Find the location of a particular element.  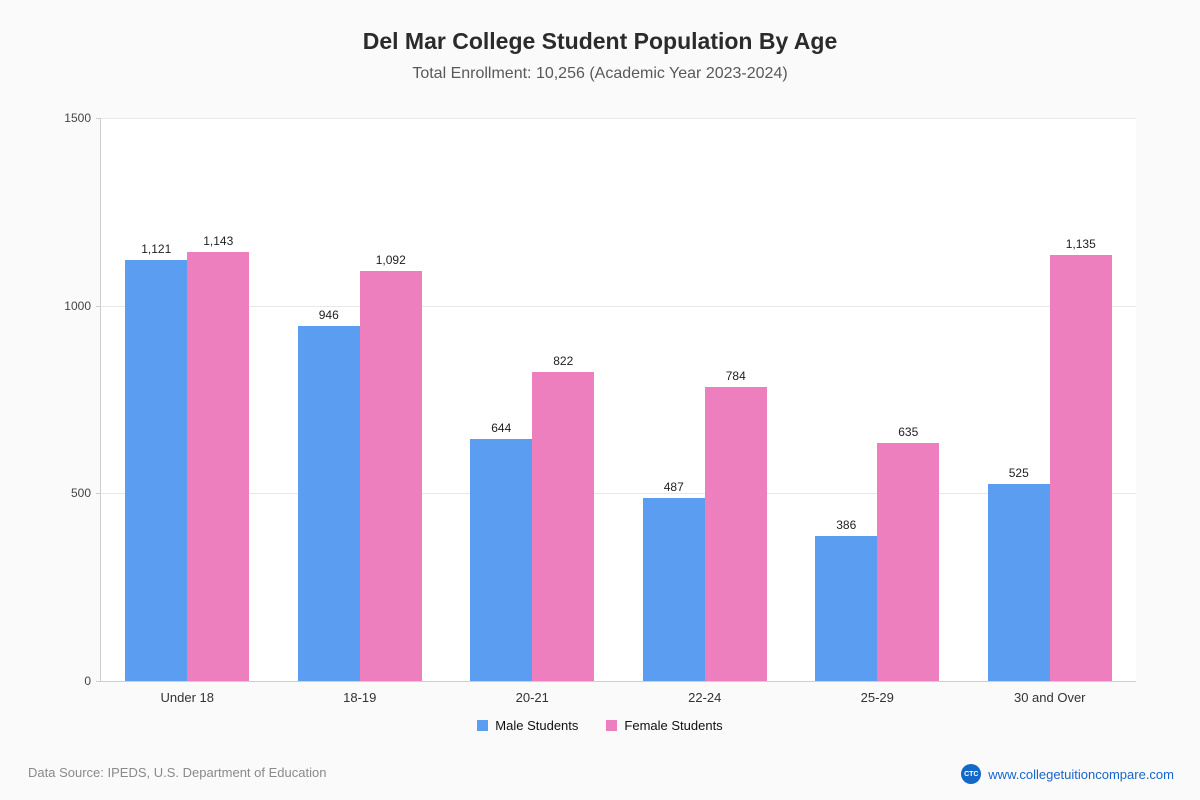

bar-male-students-30-and-over is located at coordinates (1018, 582).